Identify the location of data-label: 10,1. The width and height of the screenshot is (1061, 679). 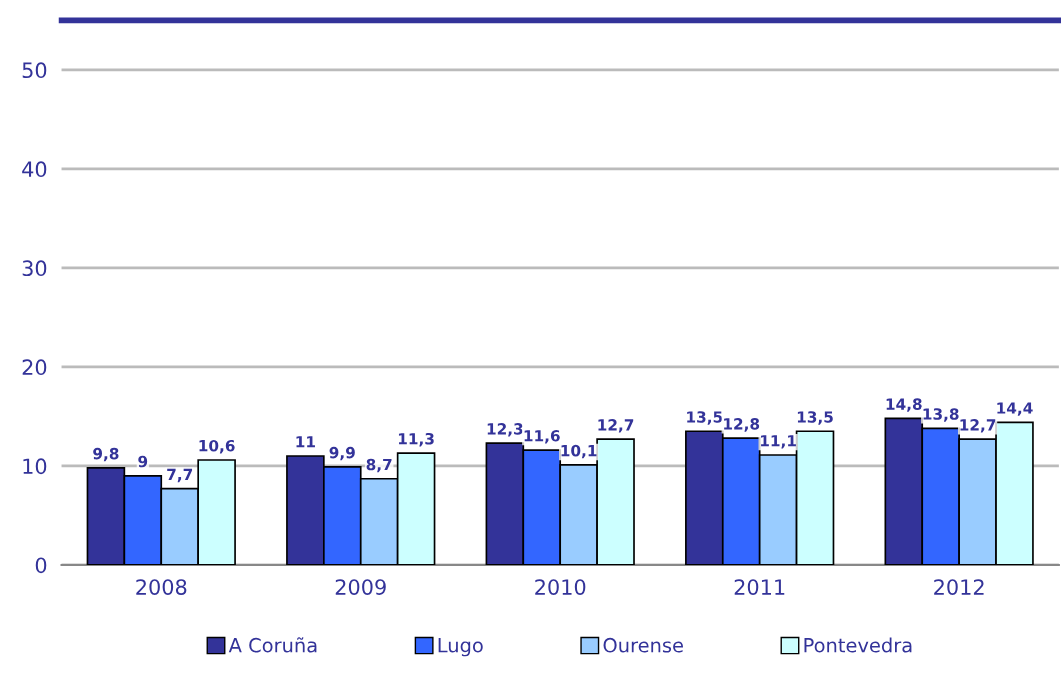
(579, 451).